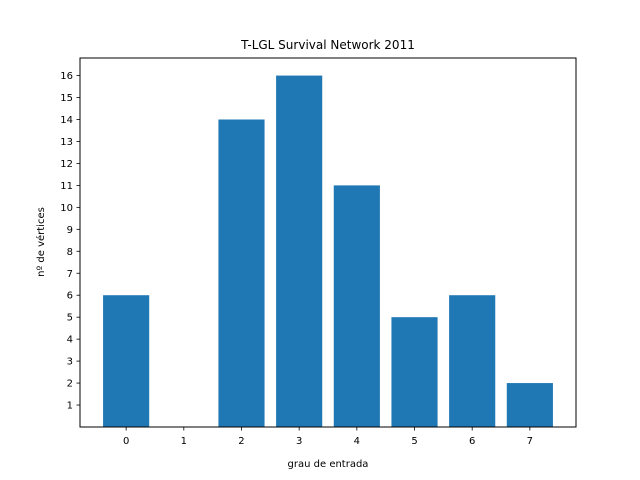 The width and height of the screenshot is (640, 480). Describe the element at coordinates (414, 441) in the screenshot. I see `x-tick-label: 5` at that location.